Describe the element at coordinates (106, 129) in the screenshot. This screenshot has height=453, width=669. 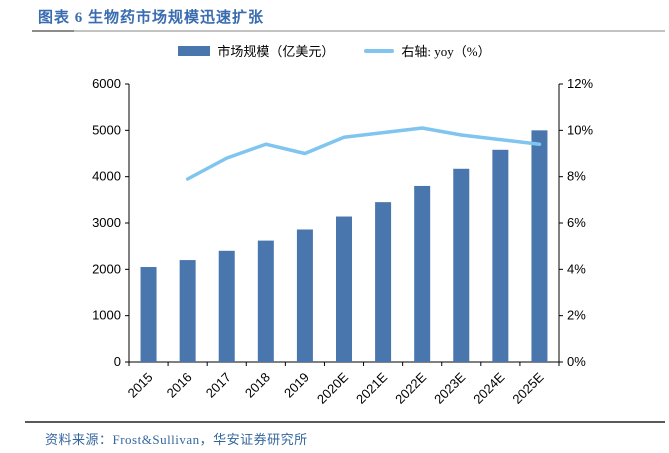
I see `left-axis-tick-label: 5000` at that location.